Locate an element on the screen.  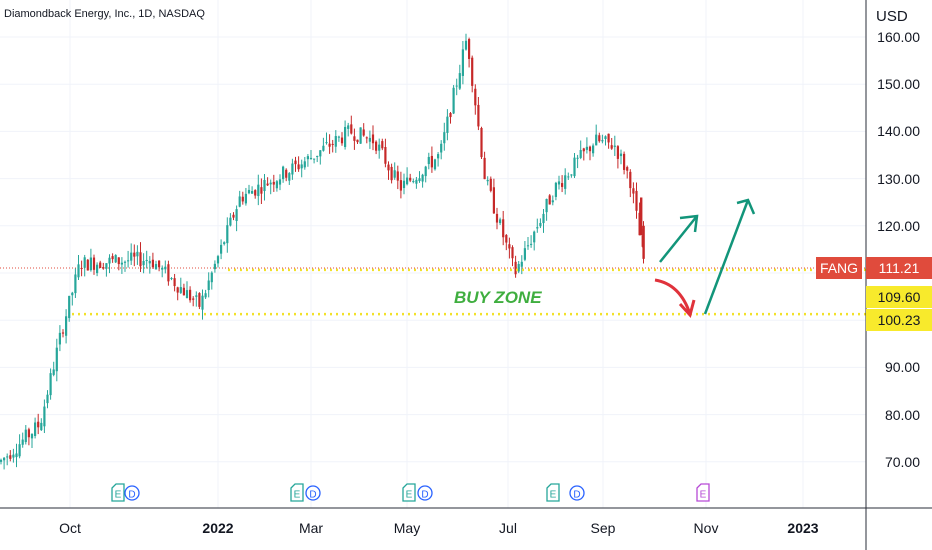
earnings-icon is located at coordinates (703, 492).